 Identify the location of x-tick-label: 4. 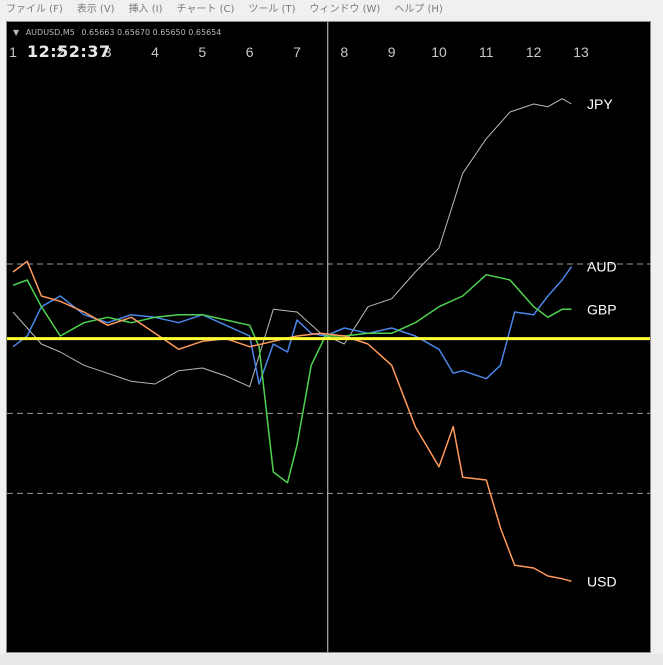
(155, 52).